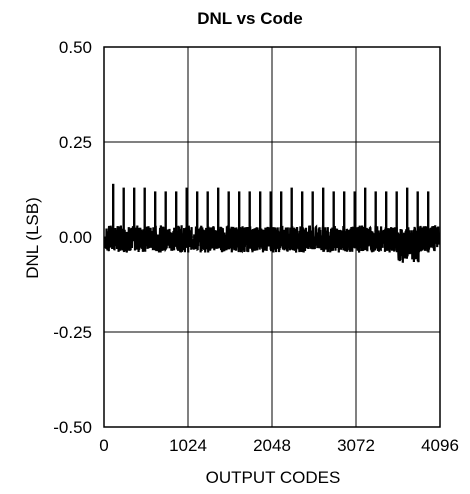  I want to click on x-tick-label: 3072, so click(356, 445).